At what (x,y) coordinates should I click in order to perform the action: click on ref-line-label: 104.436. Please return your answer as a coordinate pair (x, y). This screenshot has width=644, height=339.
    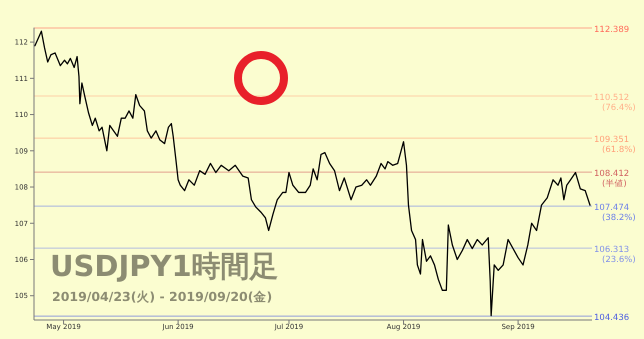
    Looking at the image, I should click on (612, 318).